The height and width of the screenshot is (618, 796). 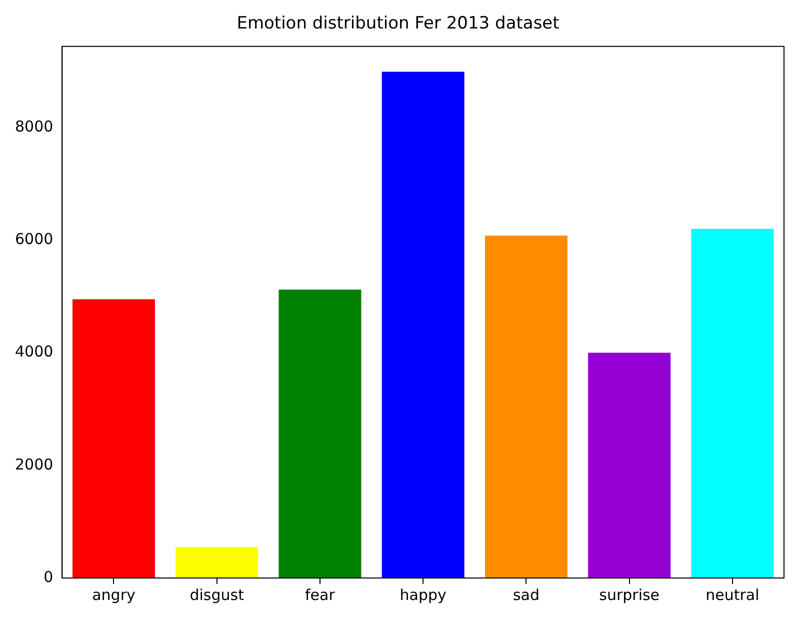 I want to click on y-tick-label: 0, so click(x=49, y=577).